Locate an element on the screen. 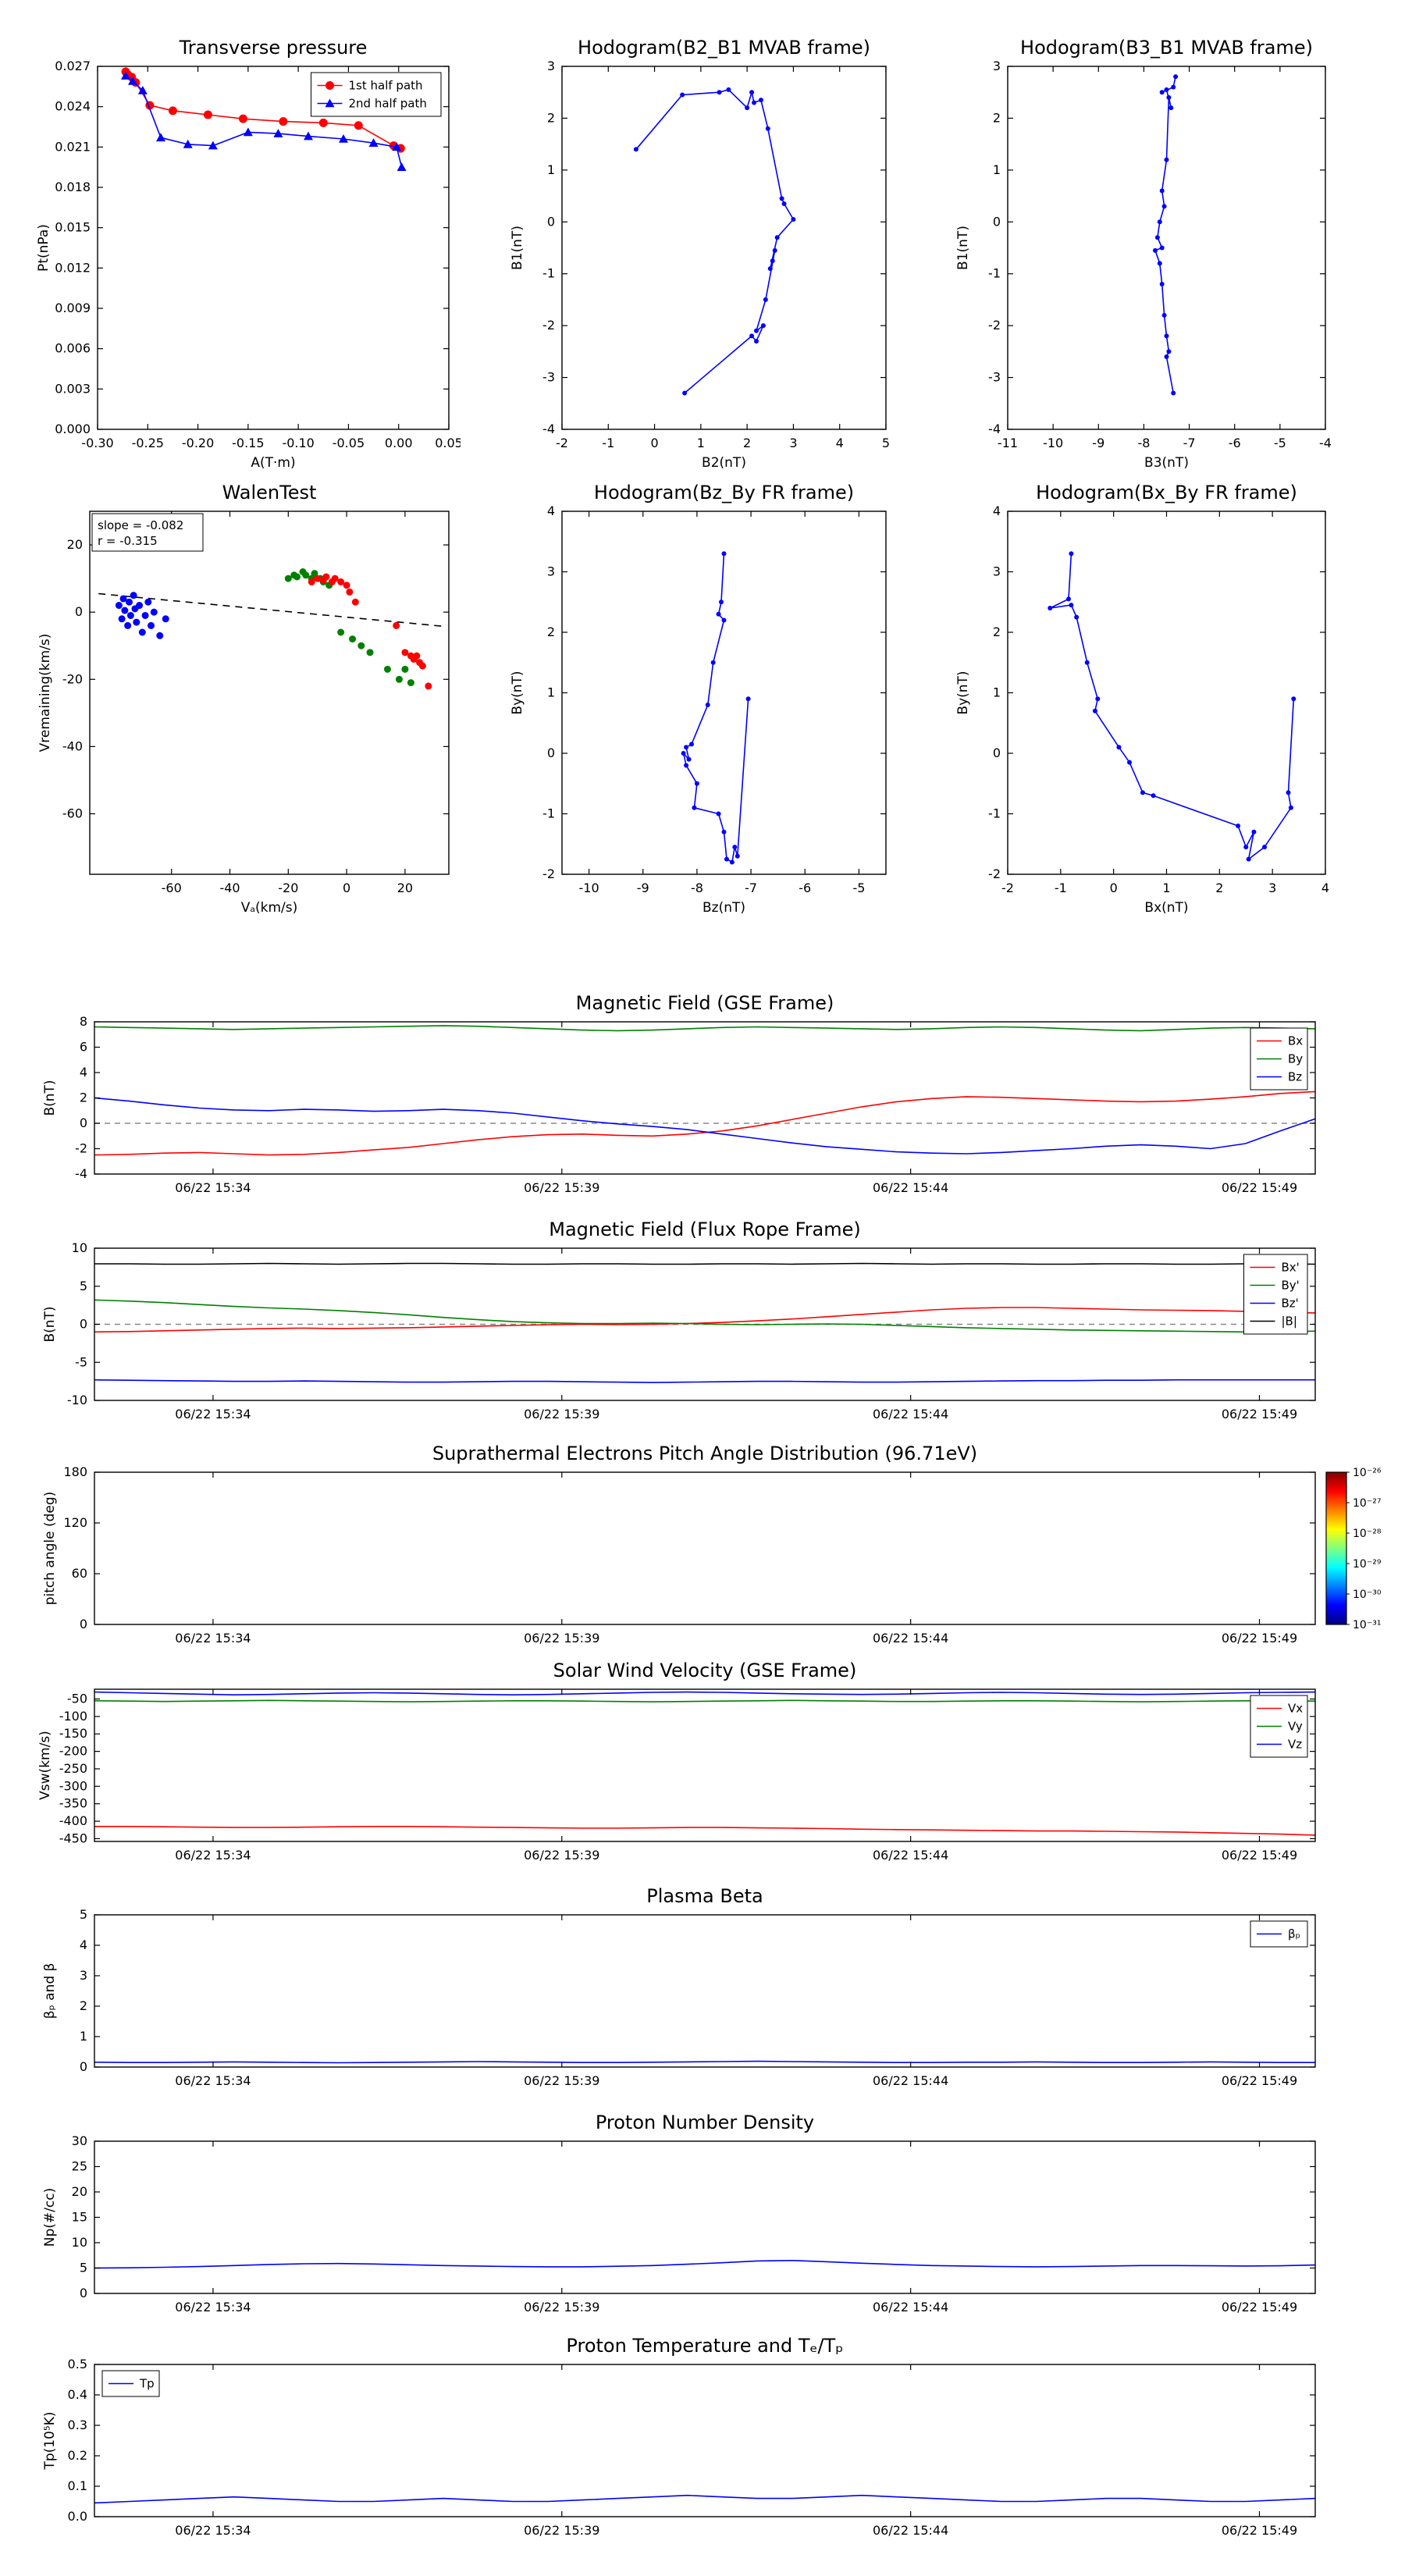  legend-label: Vz is located at coordinates (1295, 1745).